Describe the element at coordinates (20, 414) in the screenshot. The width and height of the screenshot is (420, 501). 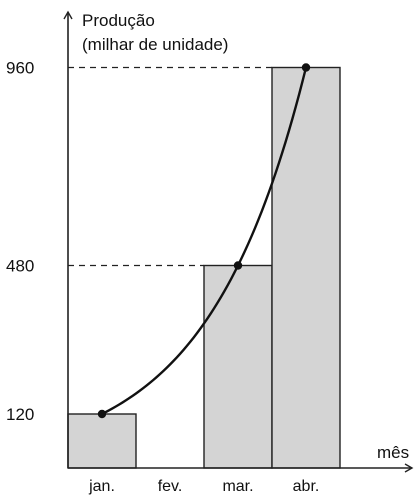
I see `y-tick-label-120: 120` at that location.